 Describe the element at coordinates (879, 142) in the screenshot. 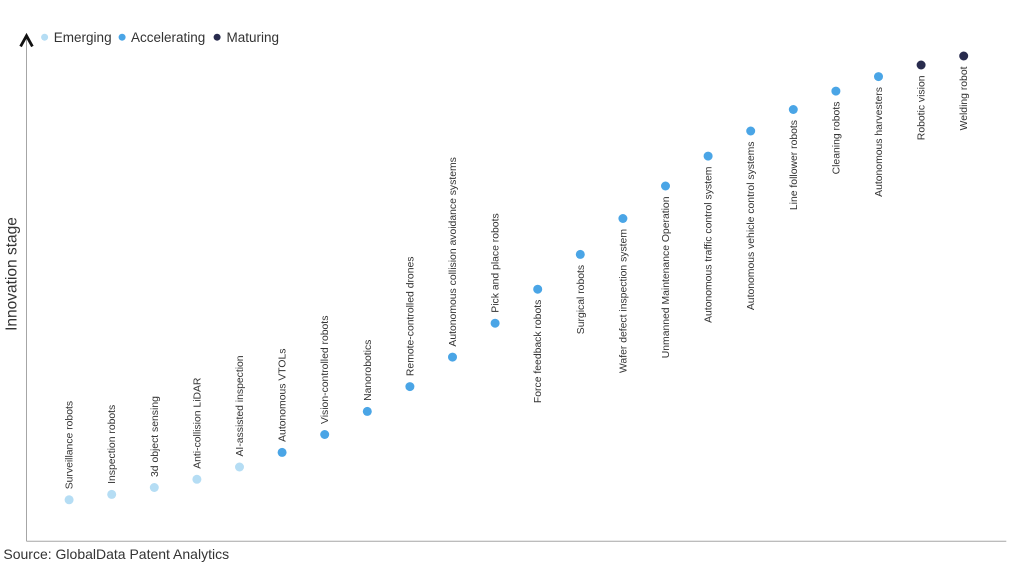

I see `svg-text: Autonomous harvesters` at that location.